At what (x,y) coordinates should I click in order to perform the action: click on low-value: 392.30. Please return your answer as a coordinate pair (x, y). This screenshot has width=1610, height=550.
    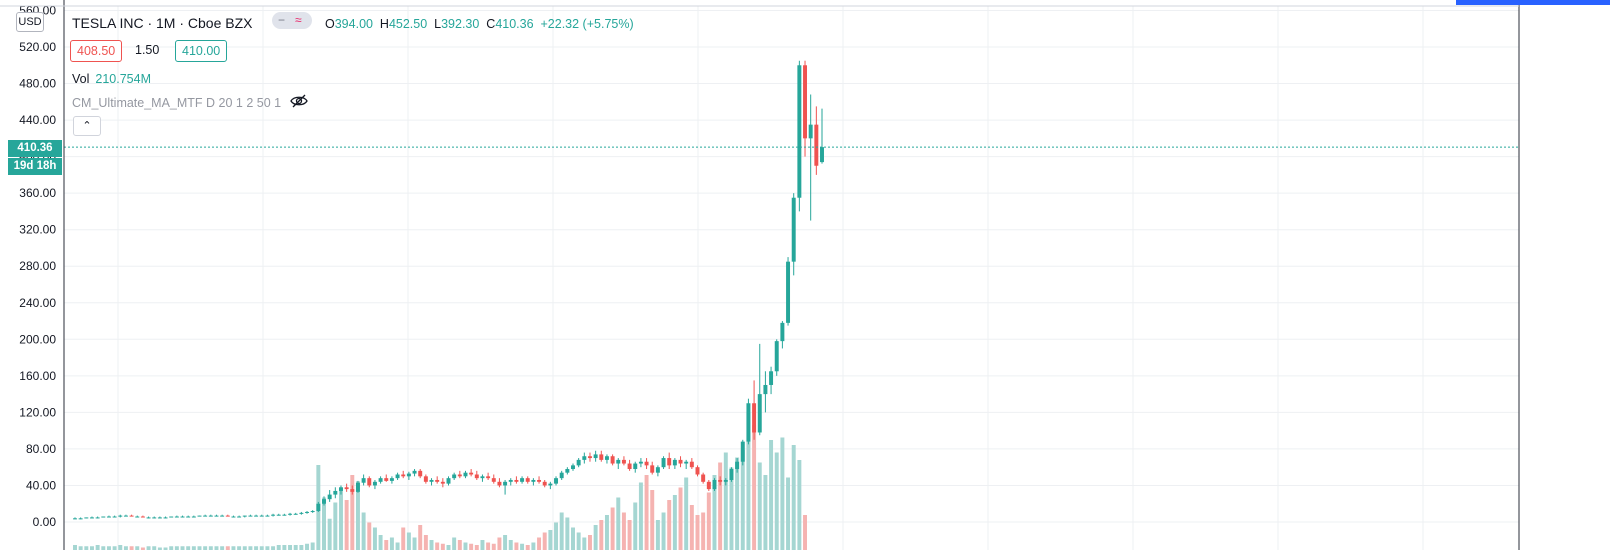
    Looking at the image, I should click on (460, 24).